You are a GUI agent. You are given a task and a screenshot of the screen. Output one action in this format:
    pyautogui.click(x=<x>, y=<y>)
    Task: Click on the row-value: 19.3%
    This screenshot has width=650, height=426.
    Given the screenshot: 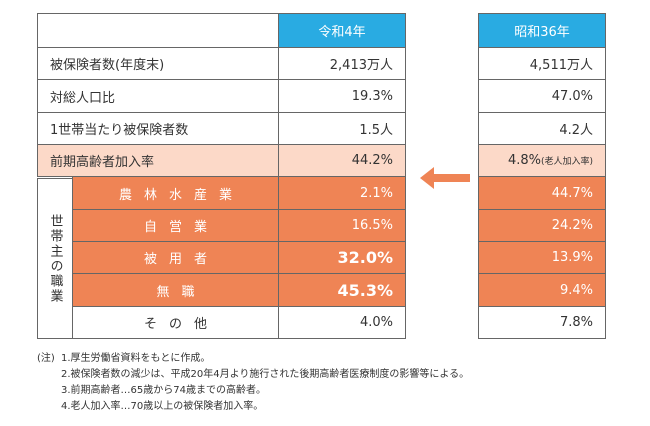 What is the action you would take?
    pyautogui.click(x=342, y=96)
    